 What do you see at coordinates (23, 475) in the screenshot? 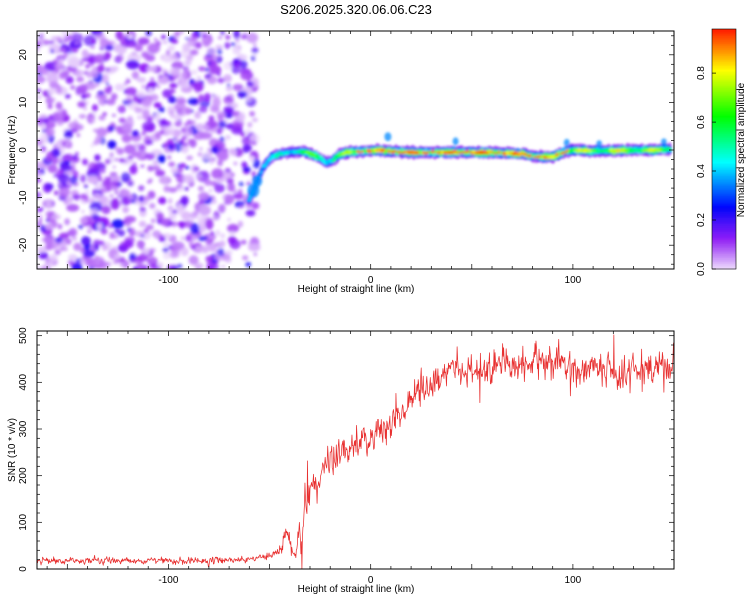
I see `y-tick-label: 200` at bounding box center [23, 475].